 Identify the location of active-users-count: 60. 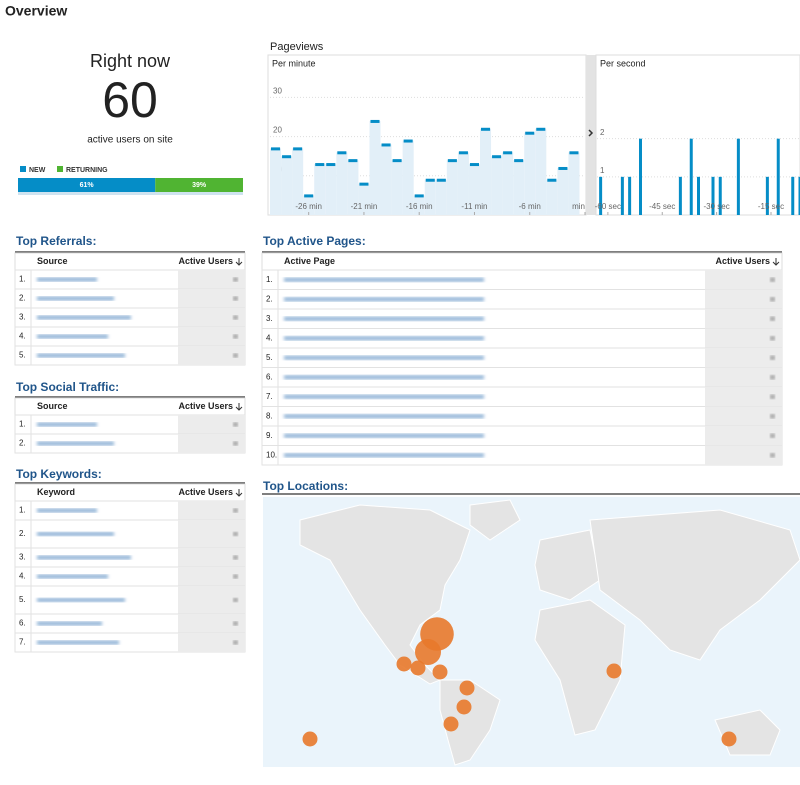
(130, 100).